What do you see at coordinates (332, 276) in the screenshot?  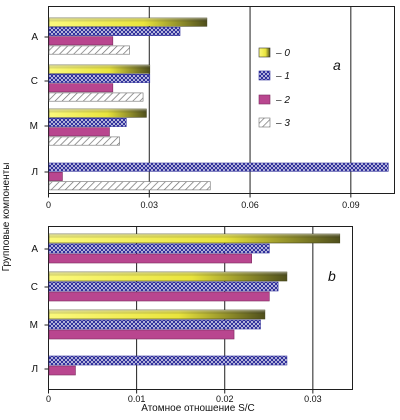 I see `panel-label-b: b` at bounding box center [332, 276].